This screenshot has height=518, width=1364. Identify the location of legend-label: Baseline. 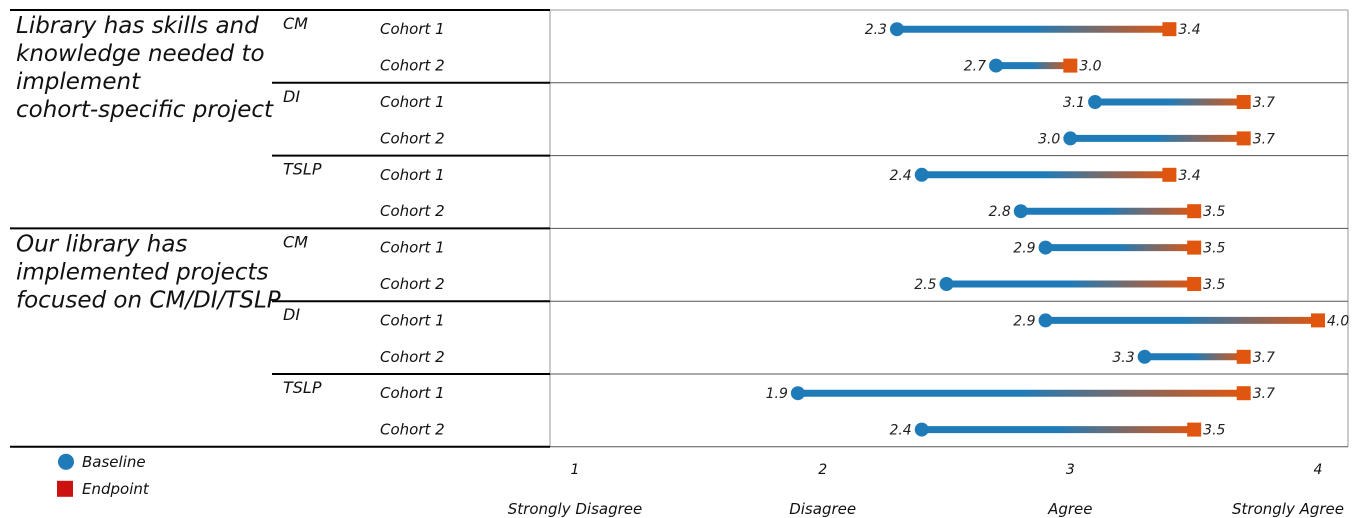
(114, 462).